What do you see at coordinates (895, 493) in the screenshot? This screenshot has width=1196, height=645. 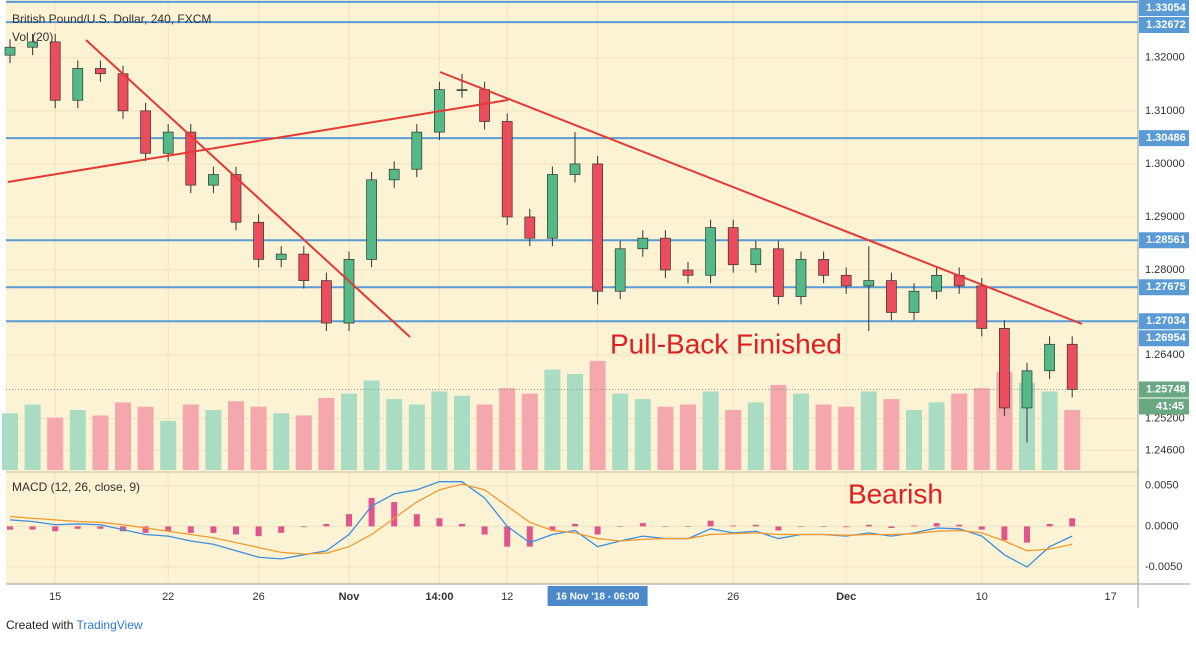 I see `annotation: Bearish` at bounding box center [895, 493].